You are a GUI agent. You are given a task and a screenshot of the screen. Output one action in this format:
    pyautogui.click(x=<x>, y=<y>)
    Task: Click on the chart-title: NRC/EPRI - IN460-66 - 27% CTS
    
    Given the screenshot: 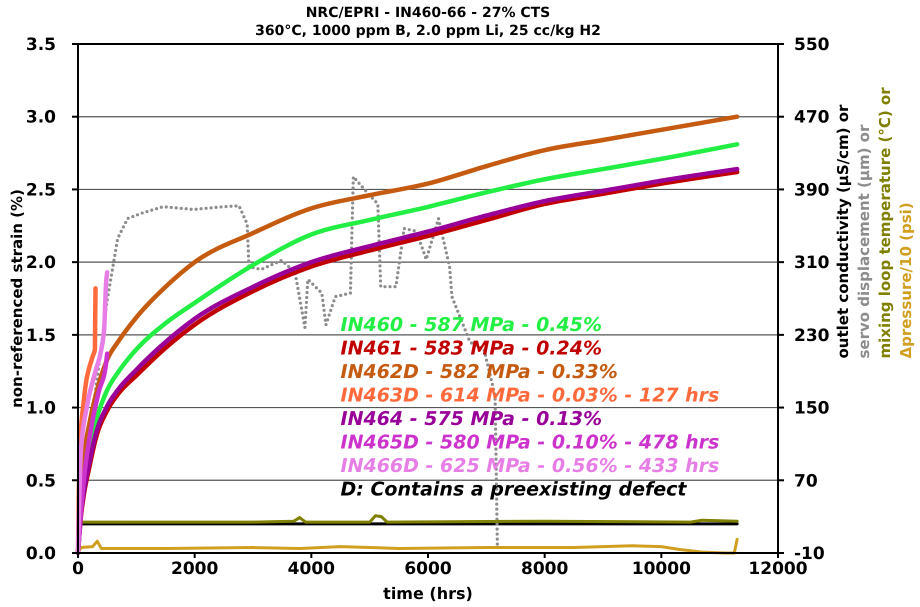 What is the action you would take?
    pyautogui.click(x=428, y=13)
    